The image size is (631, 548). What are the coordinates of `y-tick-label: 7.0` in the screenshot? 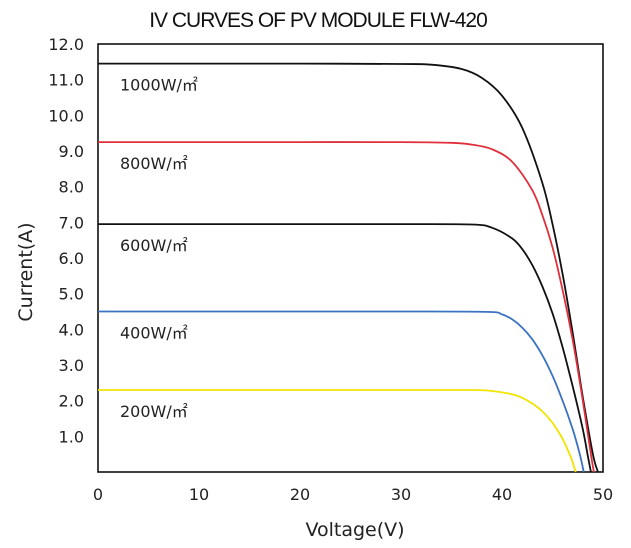 It's located at (71, 222).